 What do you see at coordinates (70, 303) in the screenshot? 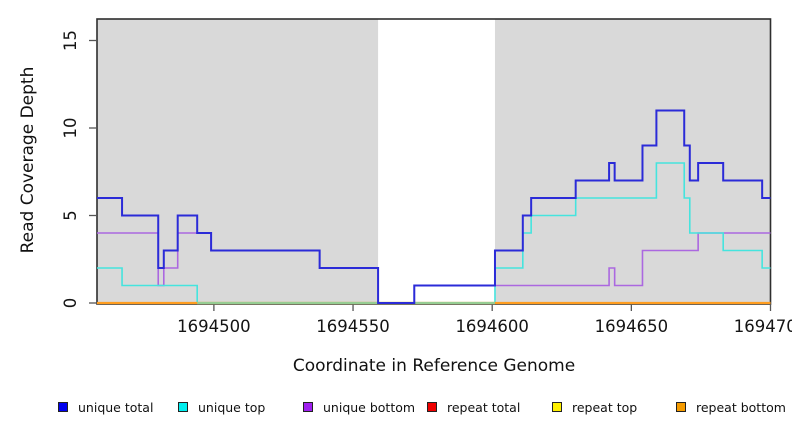
I see `y-tick-label: 0` at bounding box center [70, 303].